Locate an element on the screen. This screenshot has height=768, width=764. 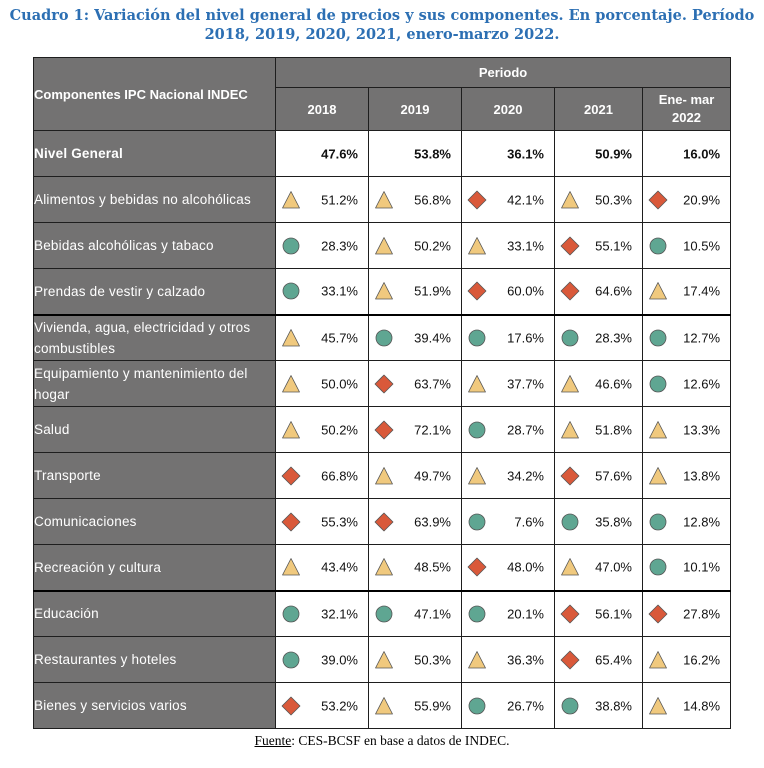
percentage-value: 55.1% is located at coordinates (613, 245).